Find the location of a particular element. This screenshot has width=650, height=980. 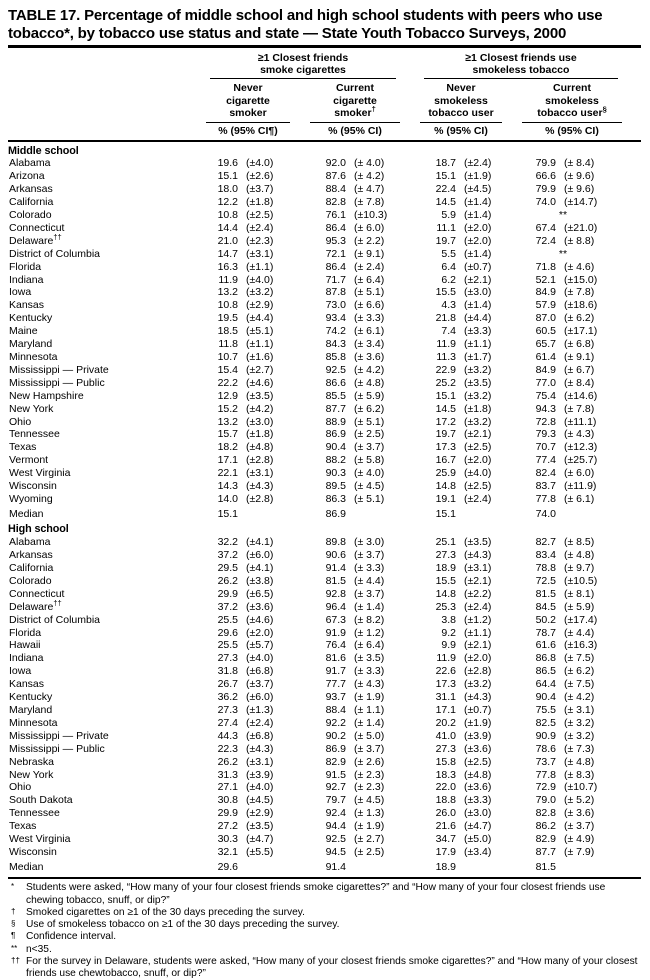

footnote-marker: †† is located at coordinates (15, 961).